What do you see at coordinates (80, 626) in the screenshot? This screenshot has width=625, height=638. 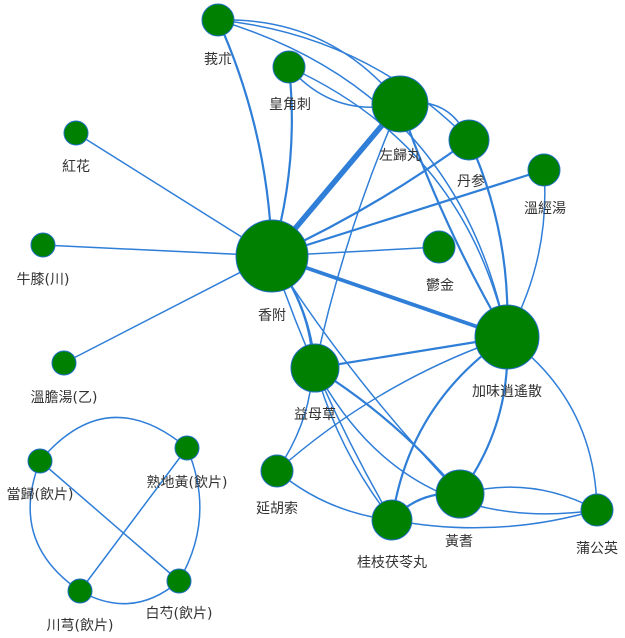 I see `node-label-chuan: 川芎(飲片)` at bounding box center [80, 626].